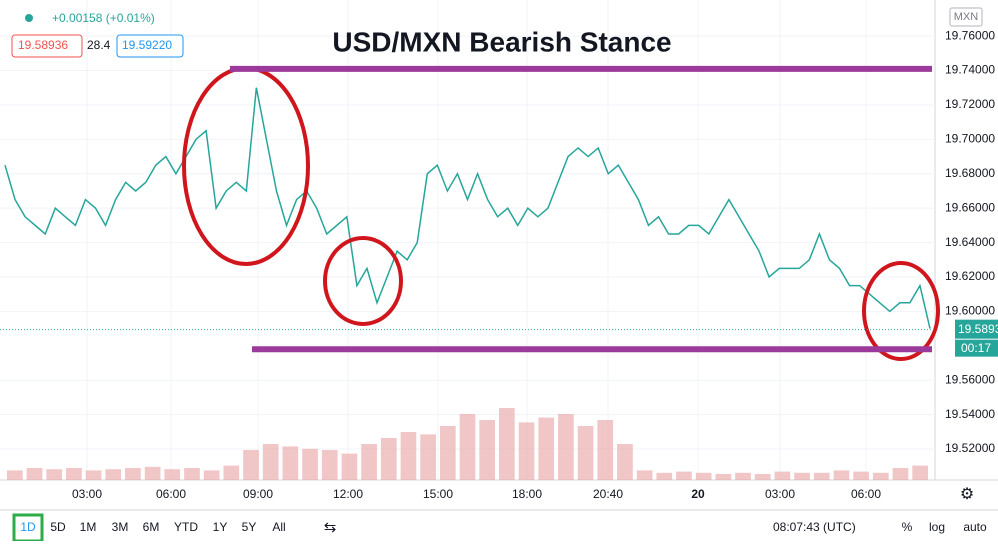  Describe the element at coordinates (43, 45) in the screenshot. I see `bid-price: 19.58936` at that location.